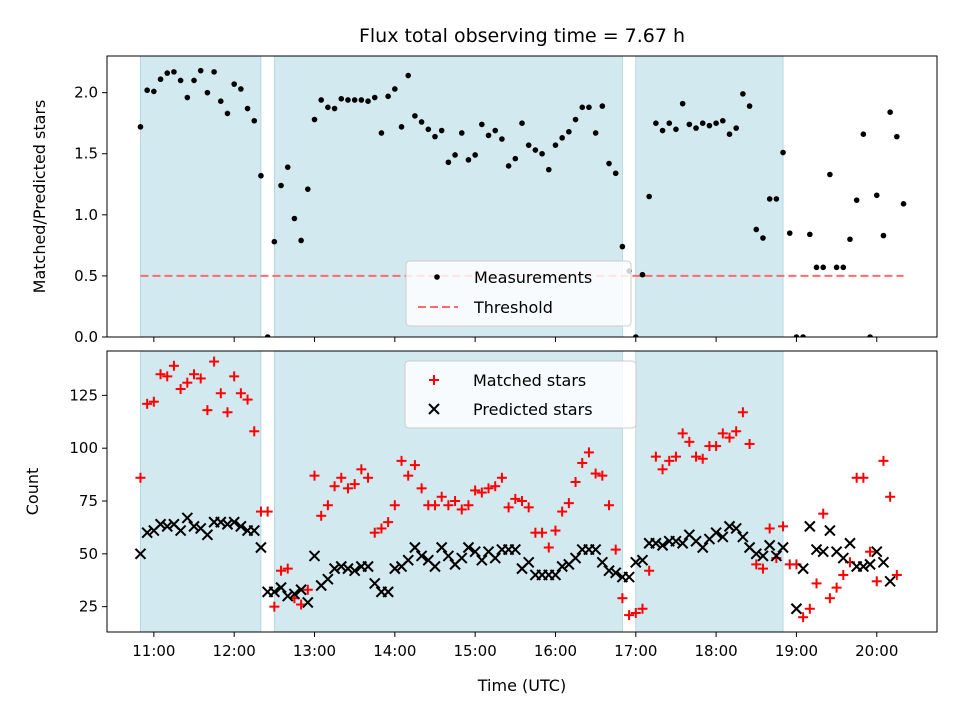  I want to click on legend-measurements-label: Measurements, so click(533, 277).